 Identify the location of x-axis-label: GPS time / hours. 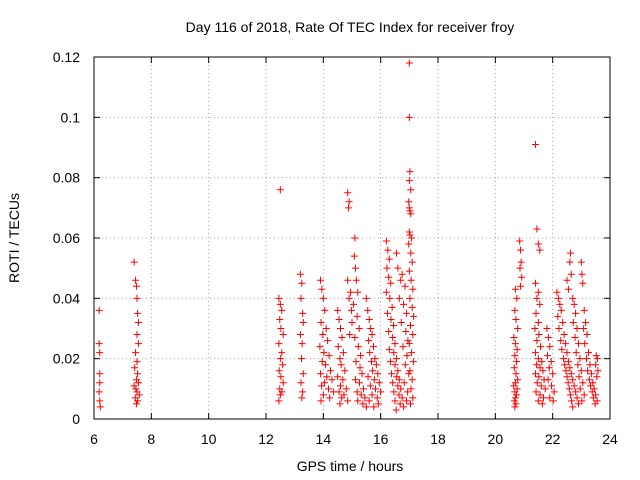
(350, 466).